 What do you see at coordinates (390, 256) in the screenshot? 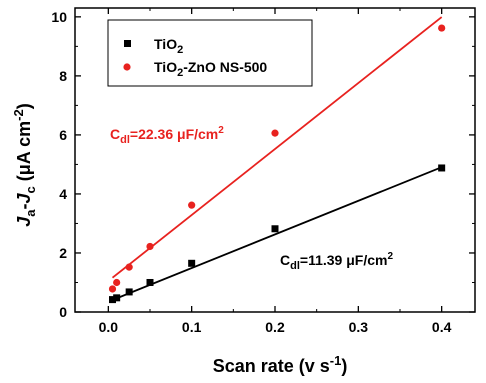
I see `annotation-black-sup: 2` at bounding box center [390, 256].